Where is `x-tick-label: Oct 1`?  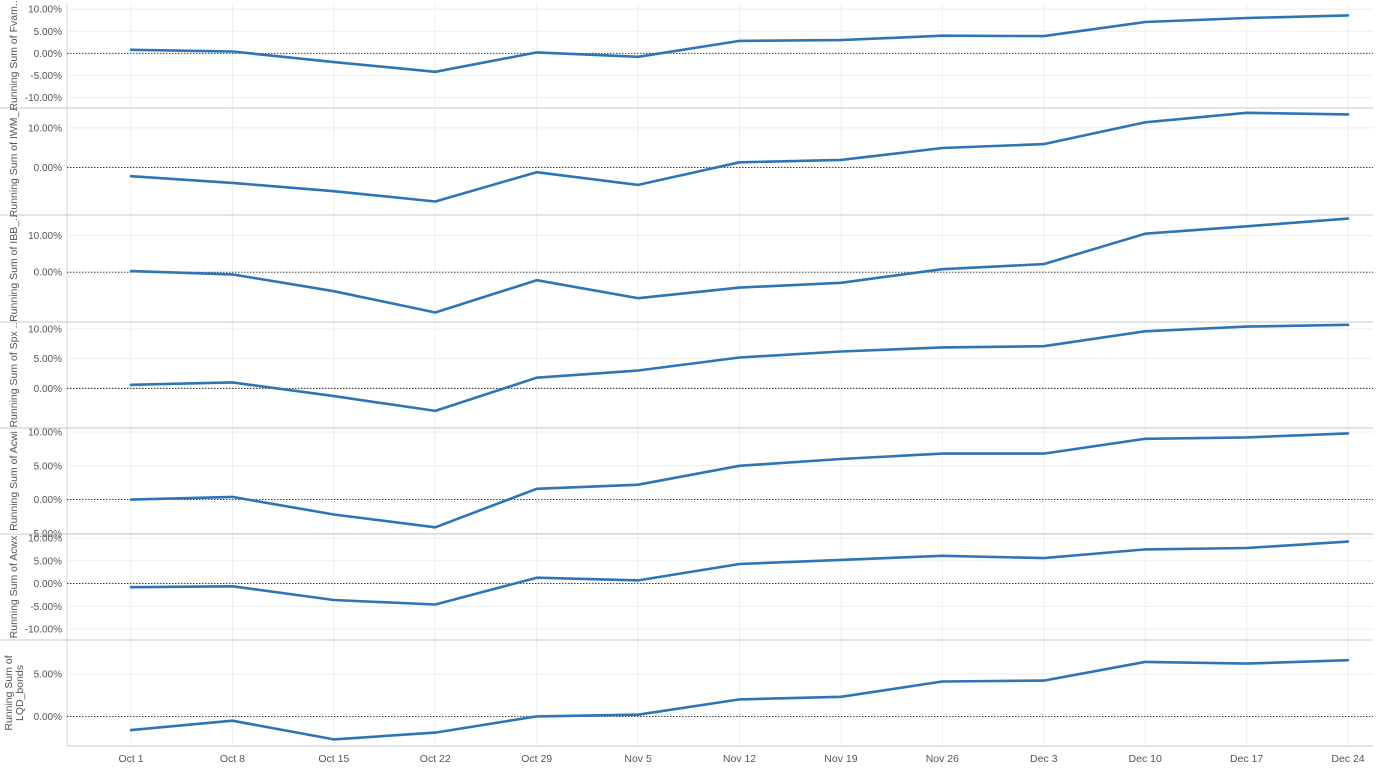 x-tick-label: Oct 1 is located at coordinates (130, 759).